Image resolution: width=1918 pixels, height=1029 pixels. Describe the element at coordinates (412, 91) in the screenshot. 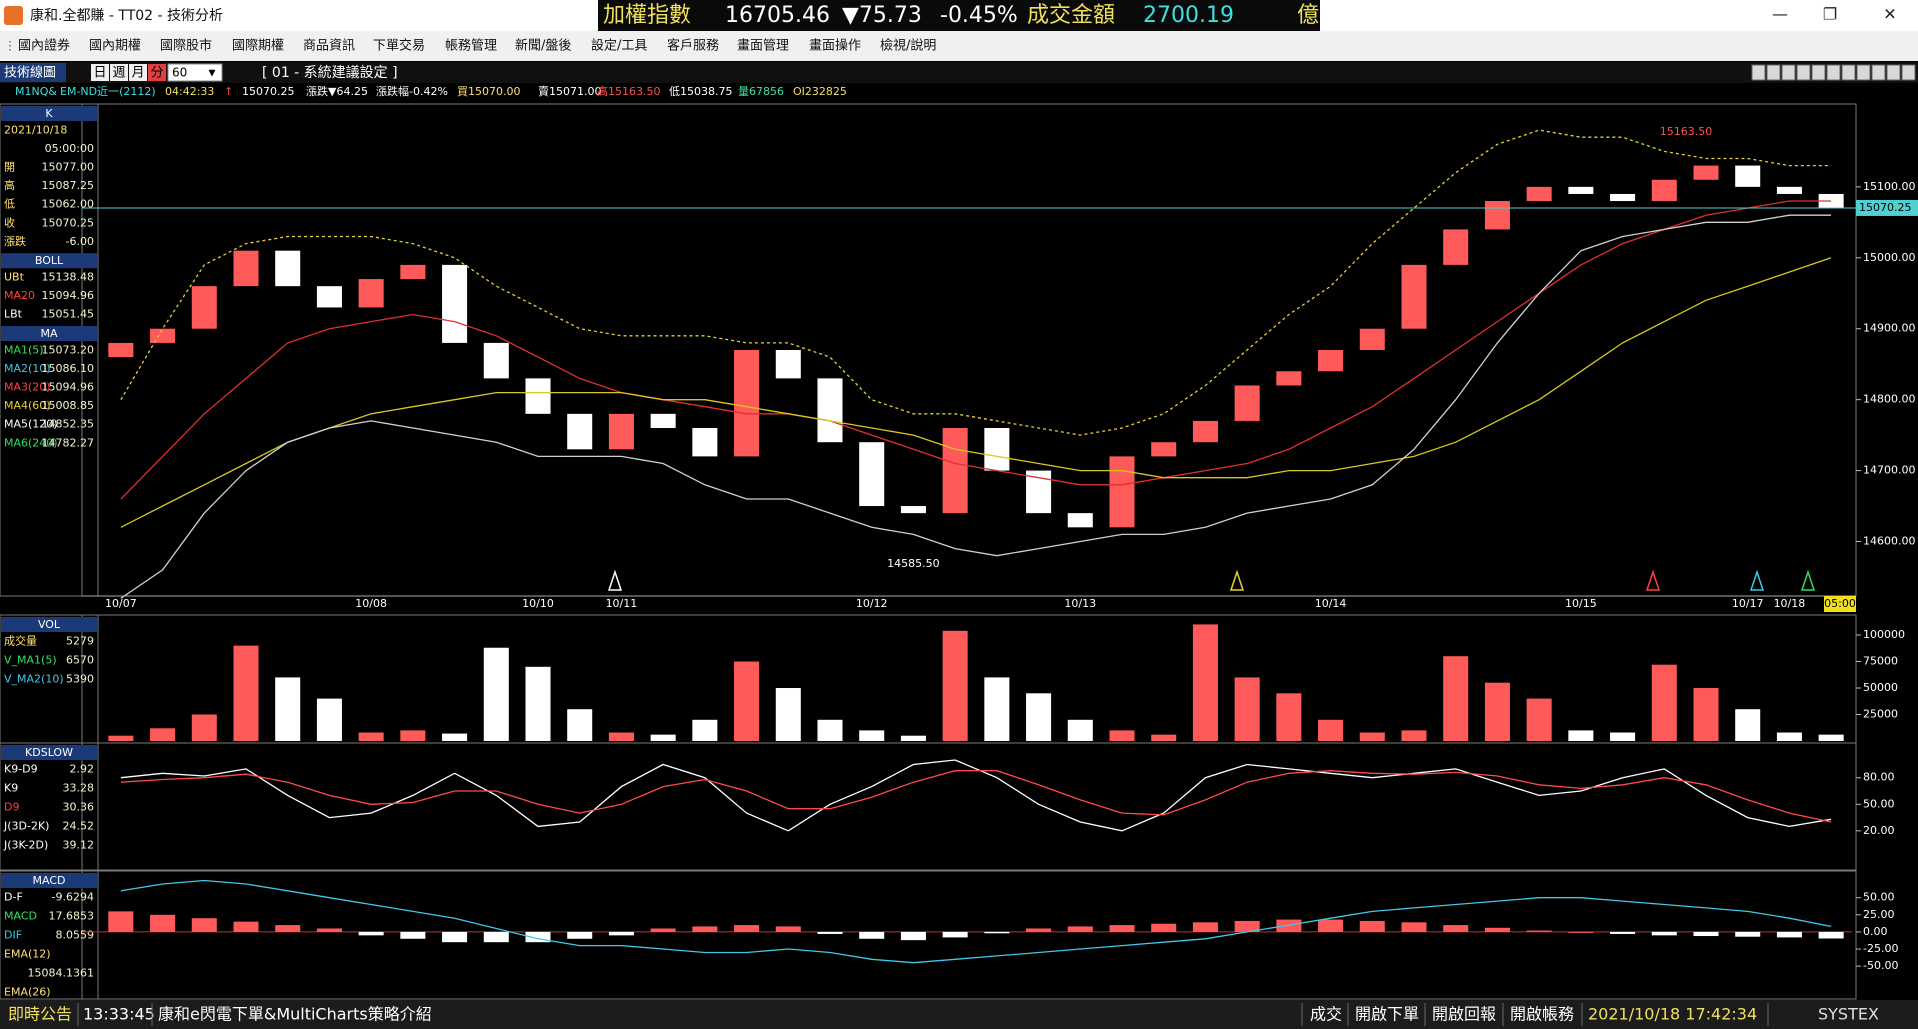

I see `info-item: 漲跌幅-0.42%` at that location.